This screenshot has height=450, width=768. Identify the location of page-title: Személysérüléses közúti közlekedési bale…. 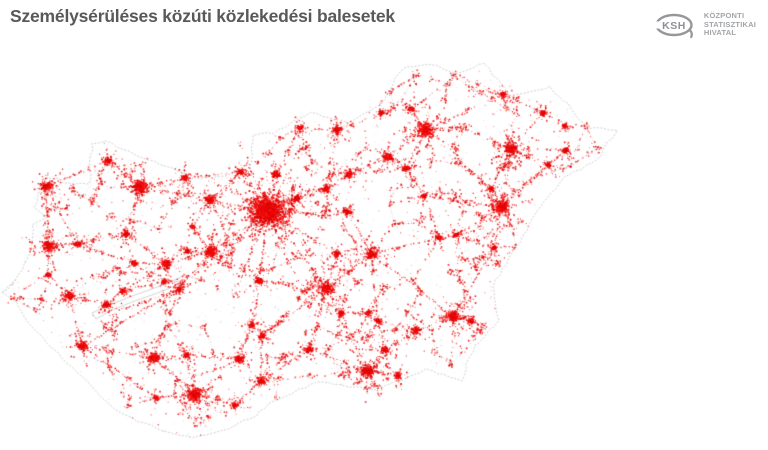
(202, 16).